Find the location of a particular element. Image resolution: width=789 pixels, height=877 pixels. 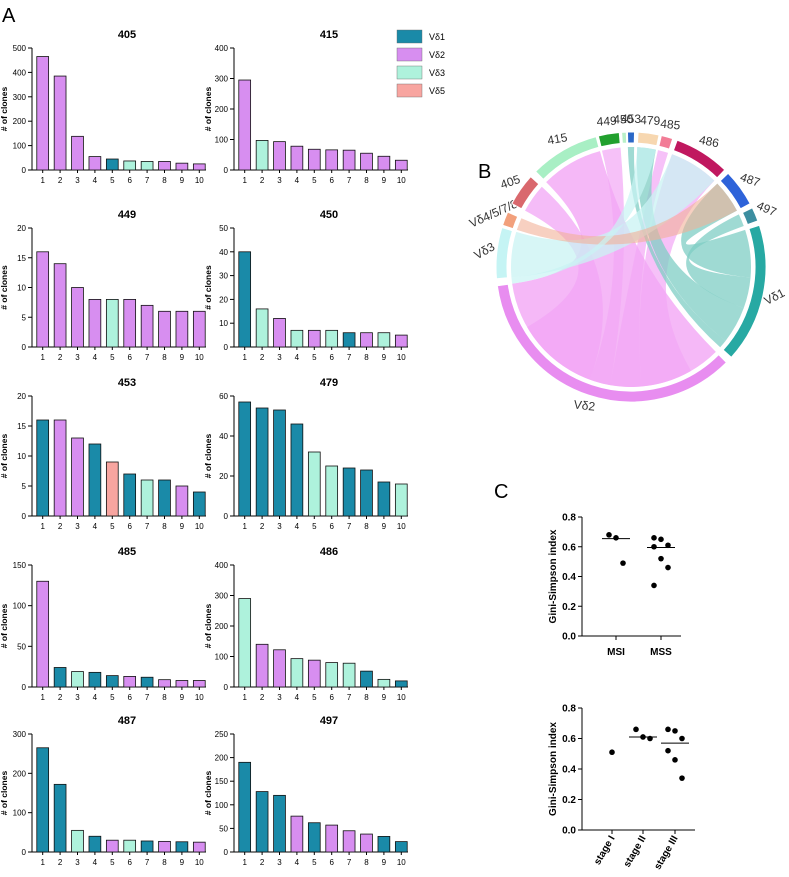

legend-label: Vδ1 is located at coordinates (437, 37).